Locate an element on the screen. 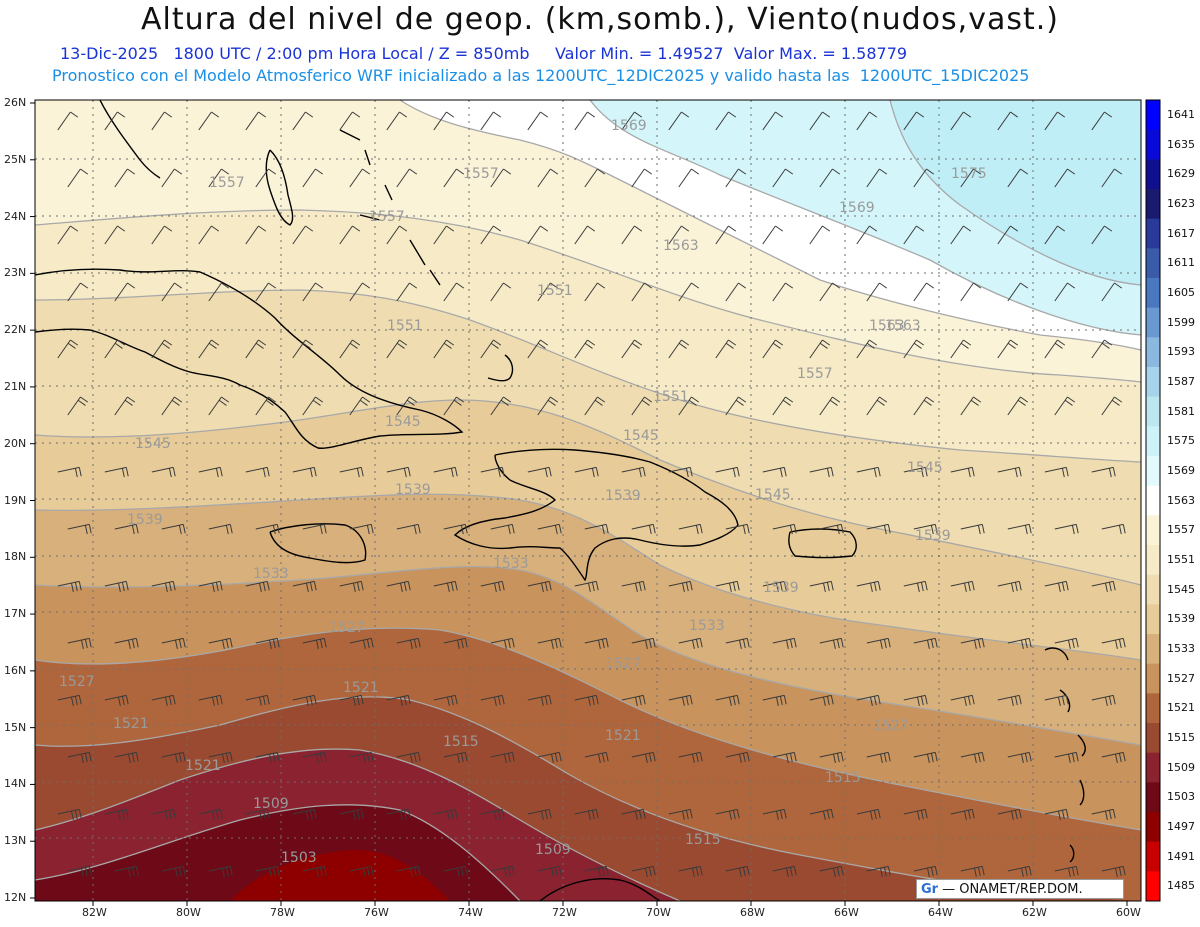 The width and height of the screenshot is (1200, 927). lat-label: 21N is located at coordinates (15, 386).